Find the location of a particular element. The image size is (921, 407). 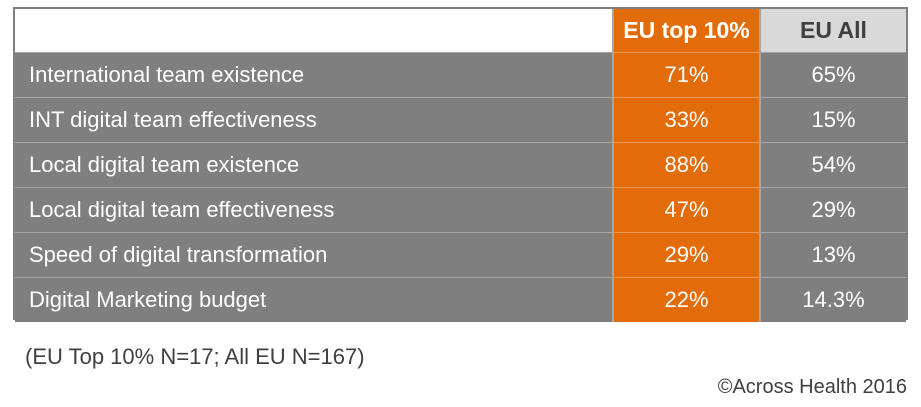

eu-all-value: 14.3% is located at coordinates (833, 299).